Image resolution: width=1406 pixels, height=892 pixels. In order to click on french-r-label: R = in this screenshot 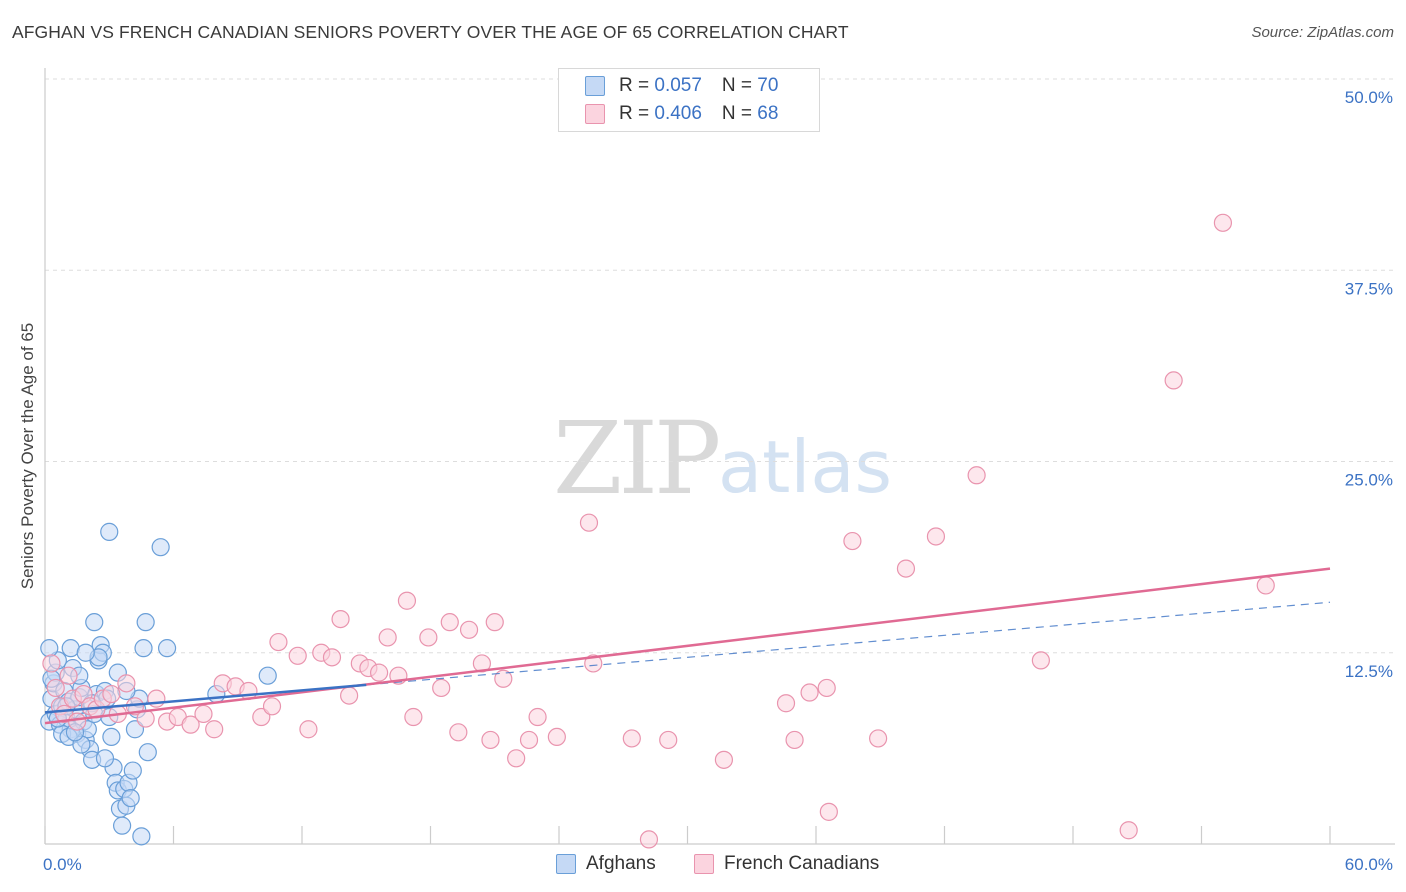, I will do `click(637, 113)`.